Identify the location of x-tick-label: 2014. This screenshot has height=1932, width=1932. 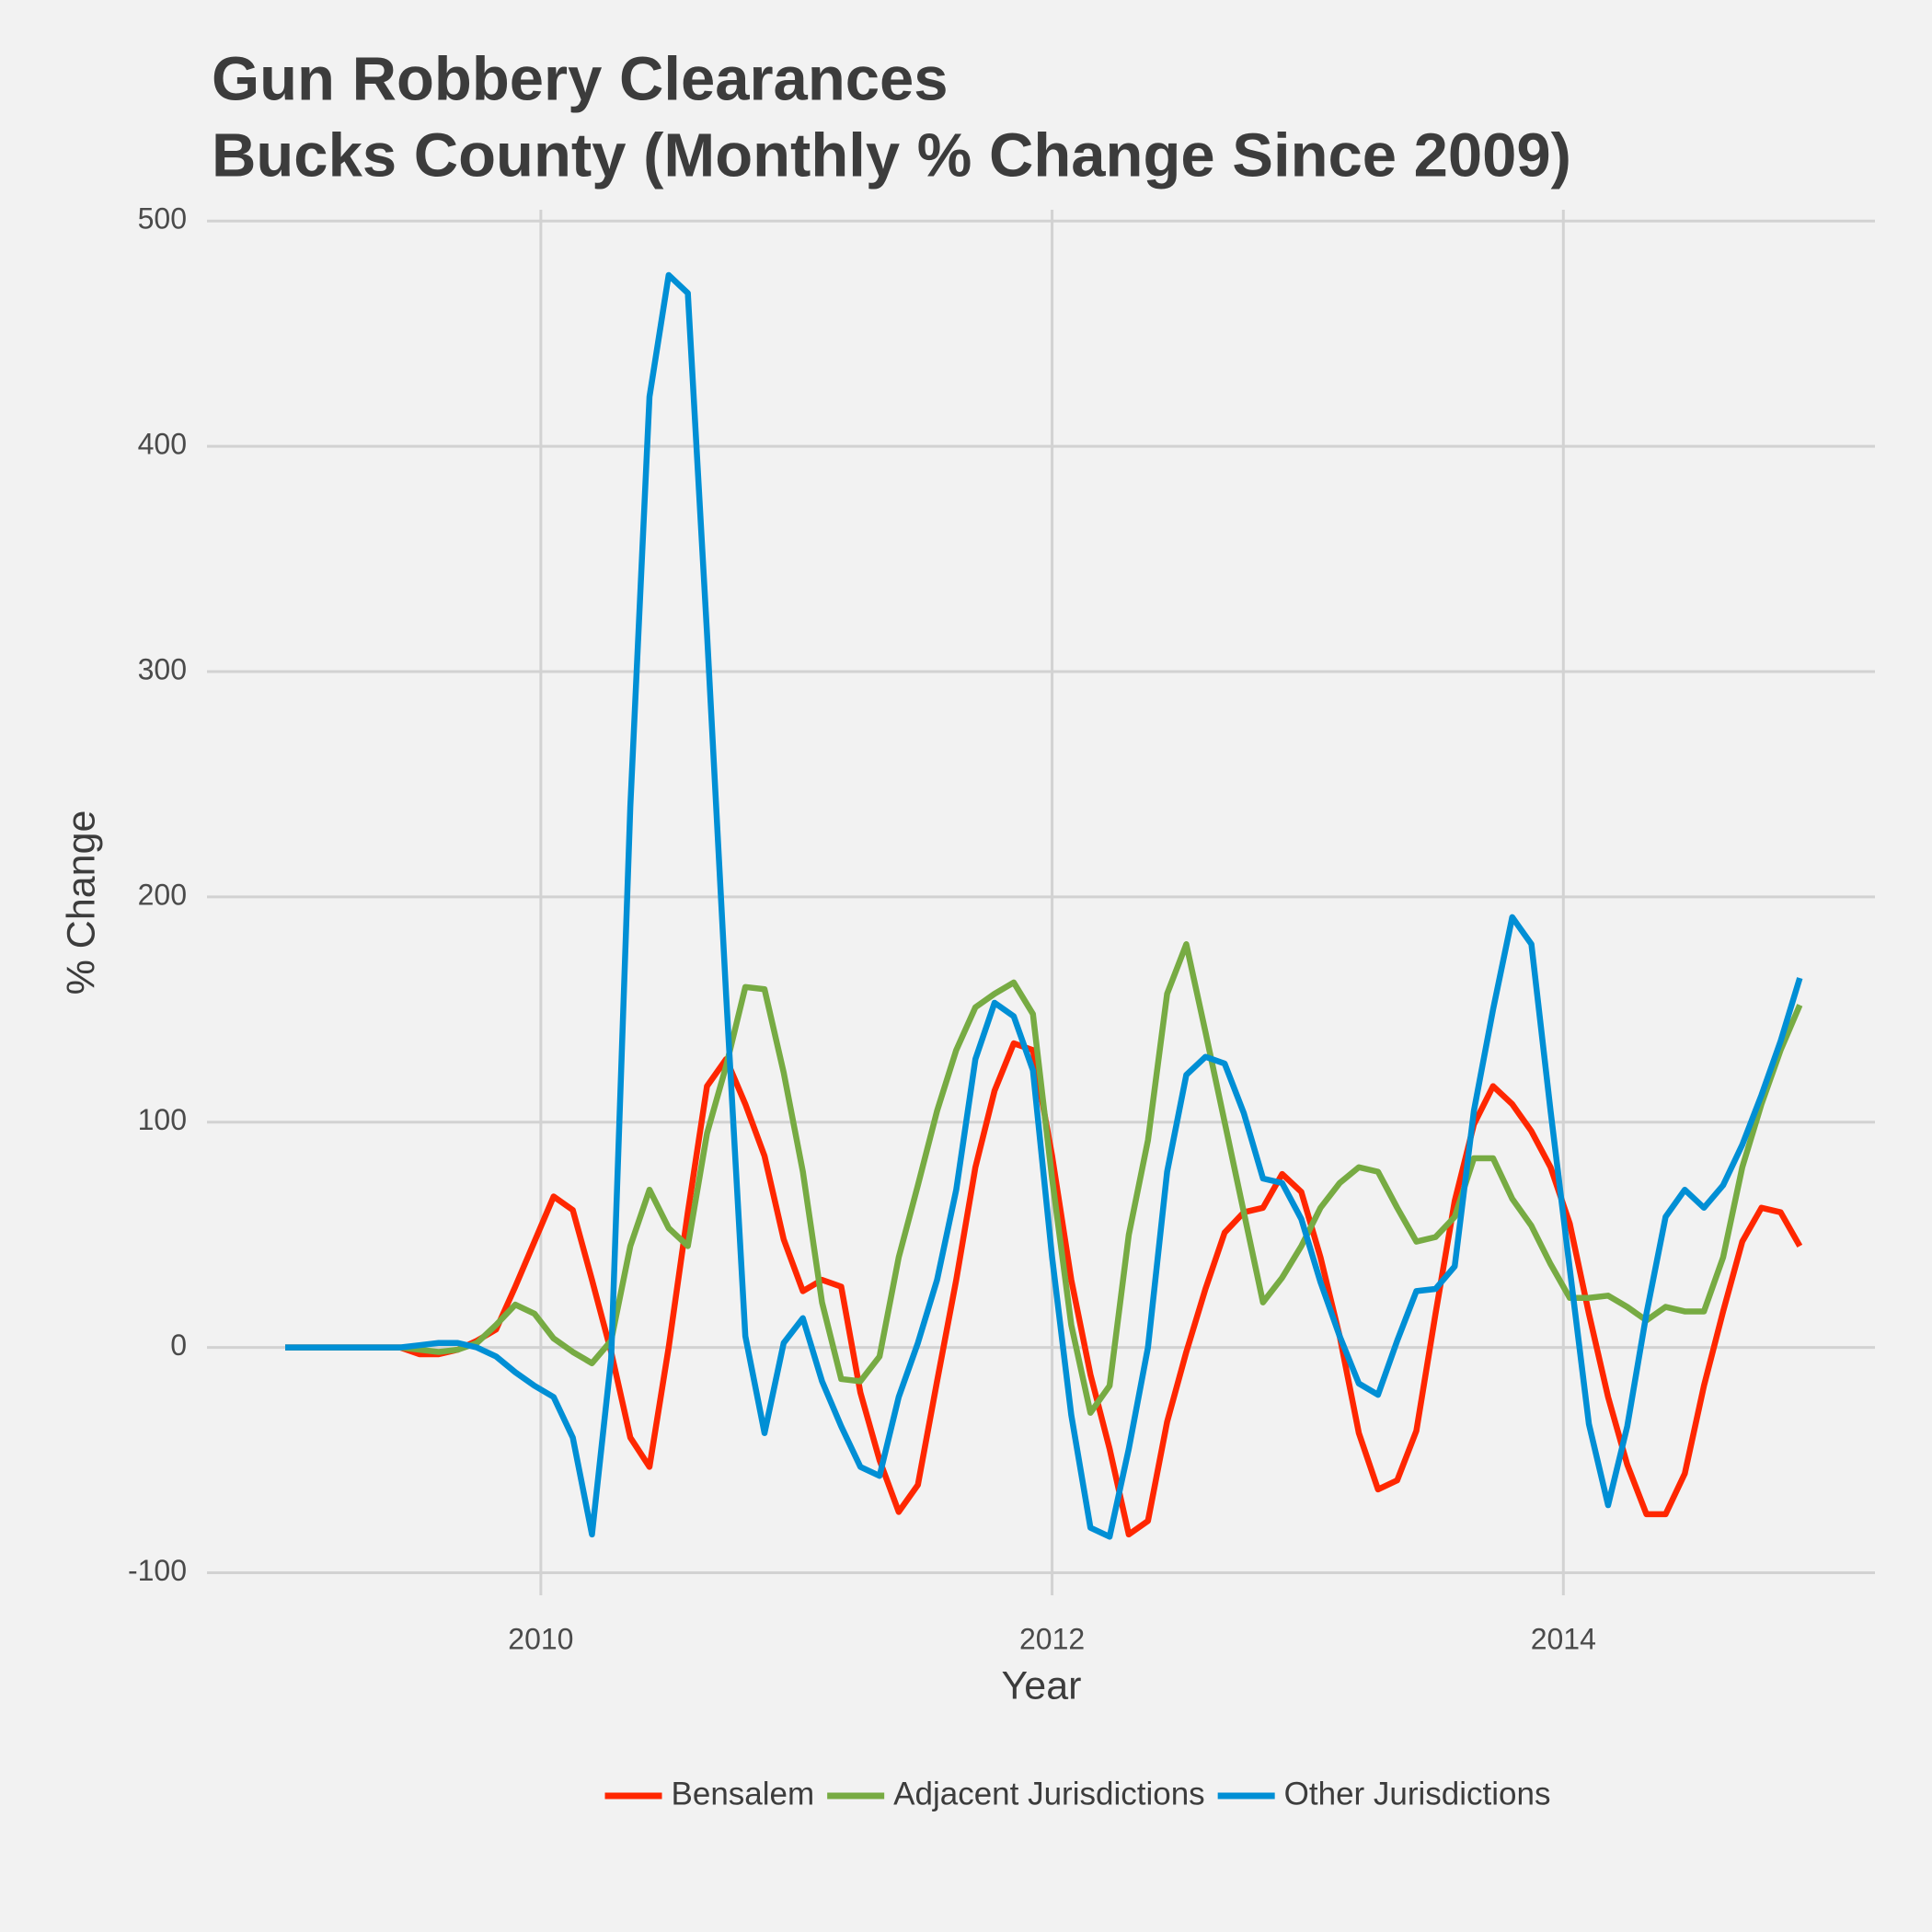
(1563, 1638).